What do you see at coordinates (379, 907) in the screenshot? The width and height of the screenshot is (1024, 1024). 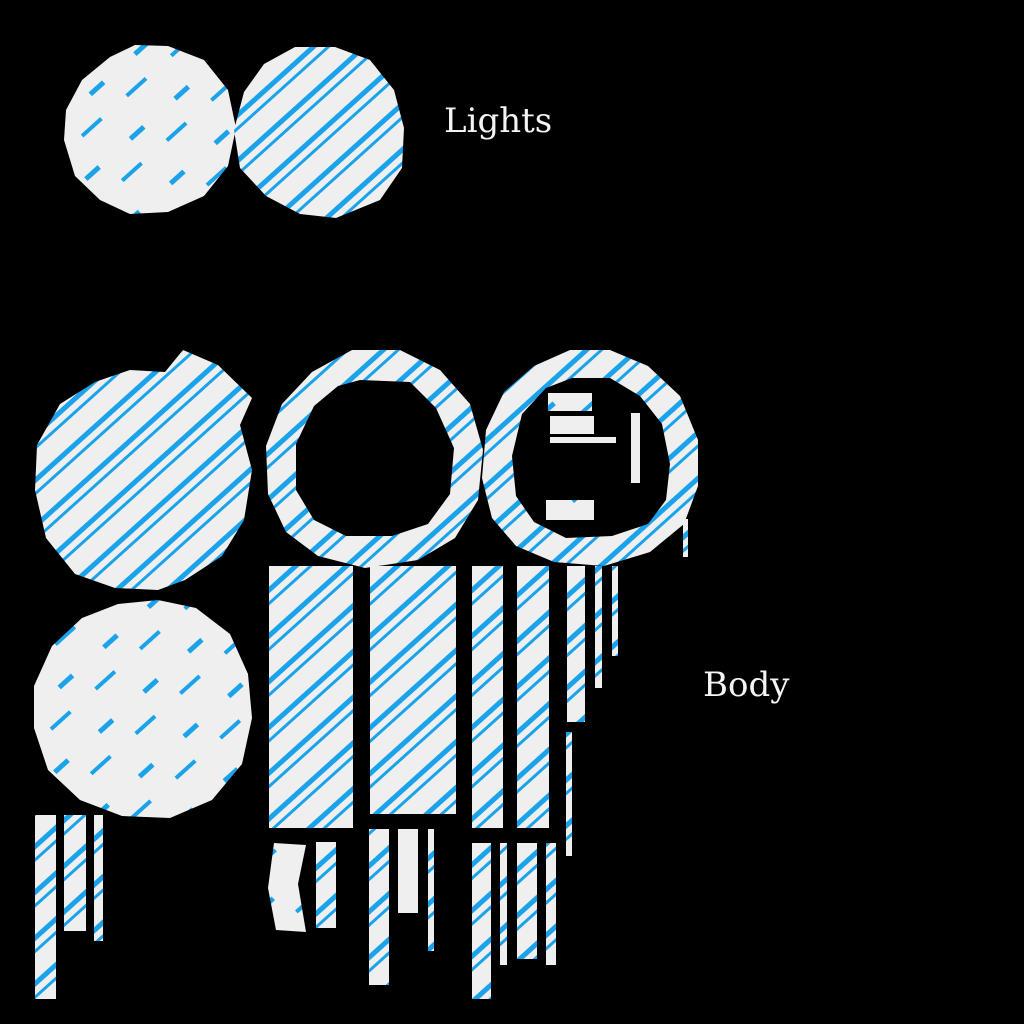 I see `body-strip-c2` at bounding box center [379, 907].